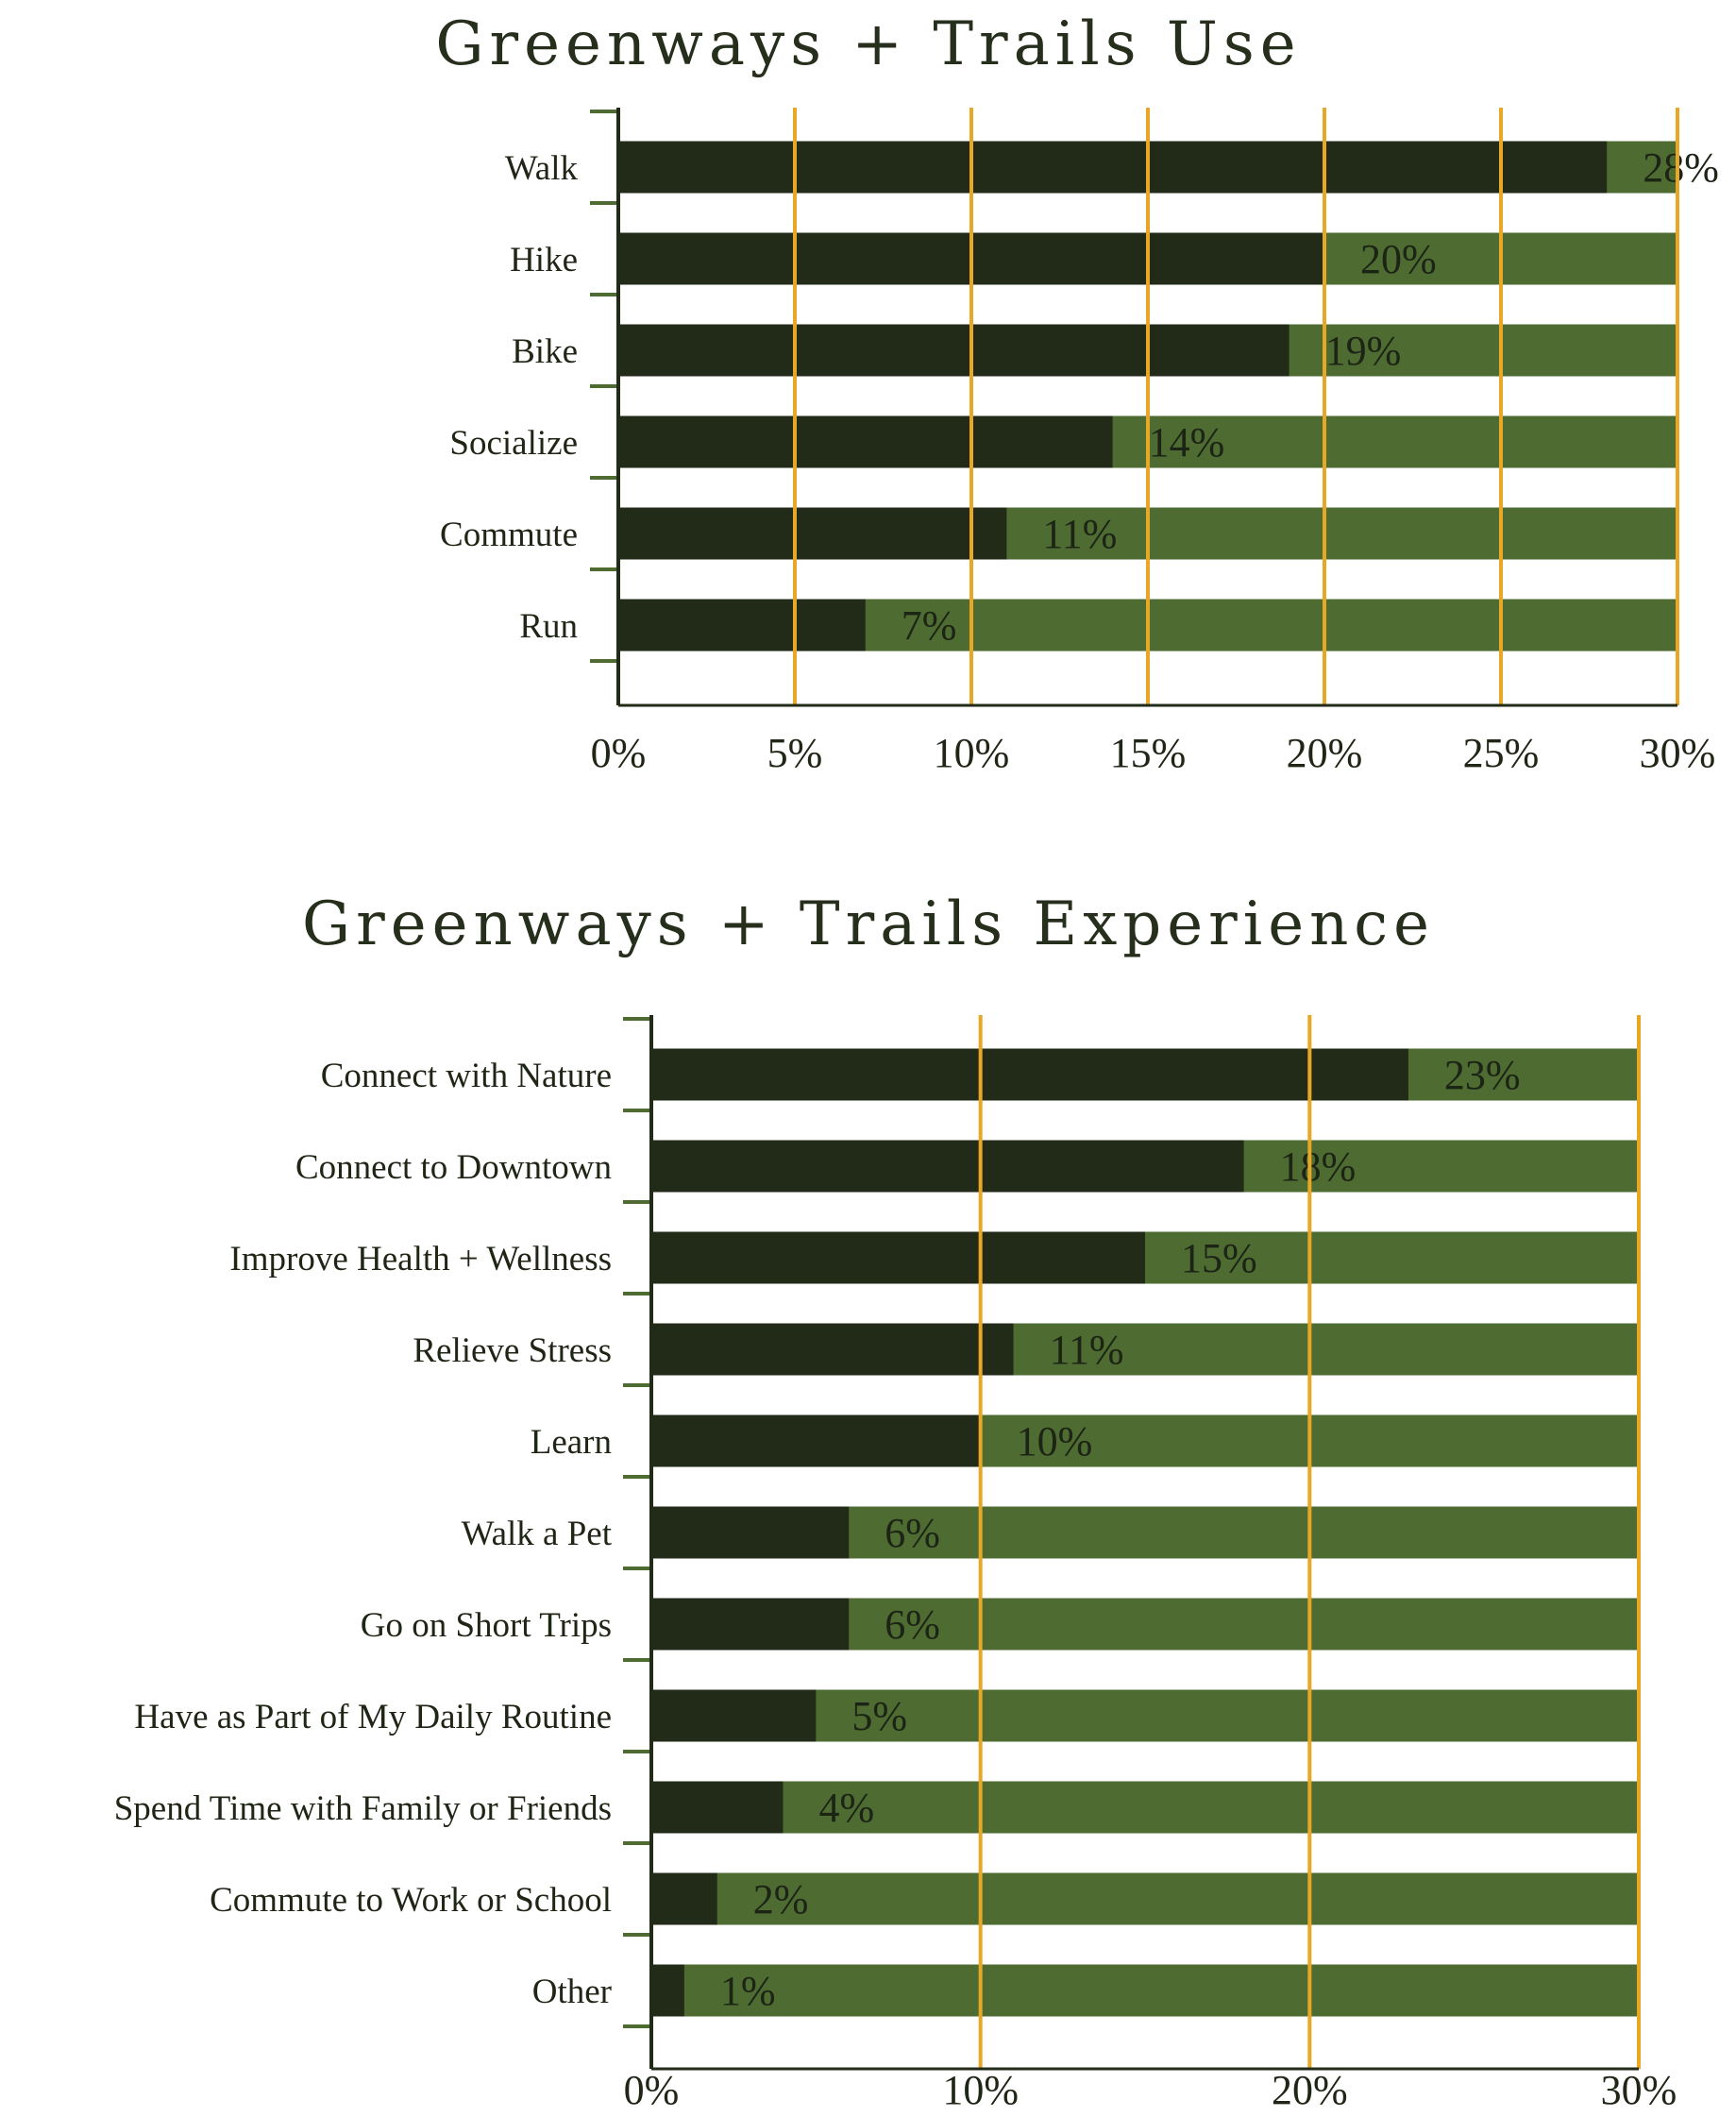 The height and width of the screenshot is (2117, 1736). I want to click on use-category-label: Hike, so click(544, 260).